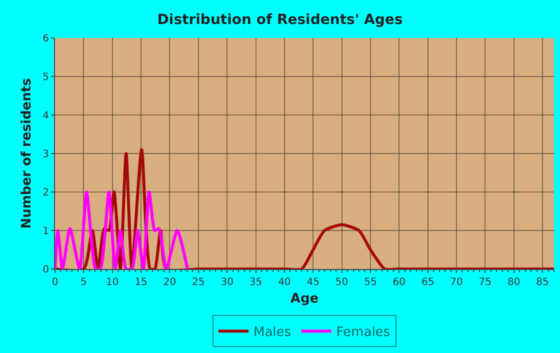 Image resolution: width=560 pixels, height=353 pixels. I want to click on x-tick-label: 45, so click(313, 282).